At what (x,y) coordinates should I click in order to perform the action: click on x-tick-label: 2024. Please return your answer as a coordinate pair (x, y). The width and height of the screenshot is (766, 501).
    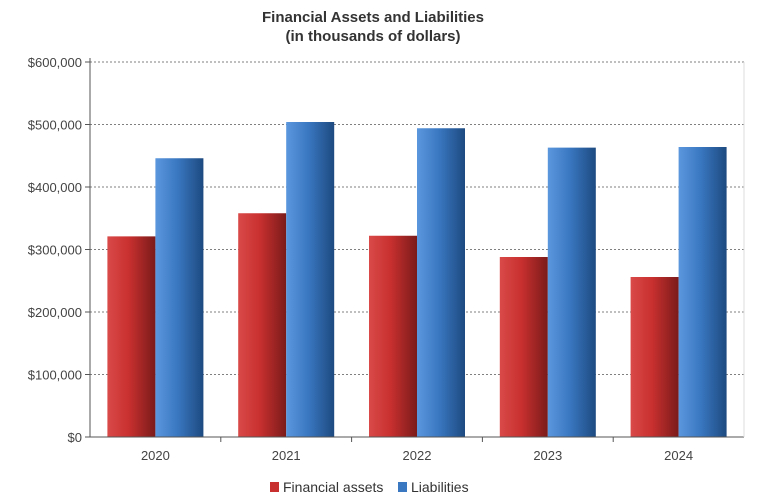
    Looking at the image, I should click on (678, 455).